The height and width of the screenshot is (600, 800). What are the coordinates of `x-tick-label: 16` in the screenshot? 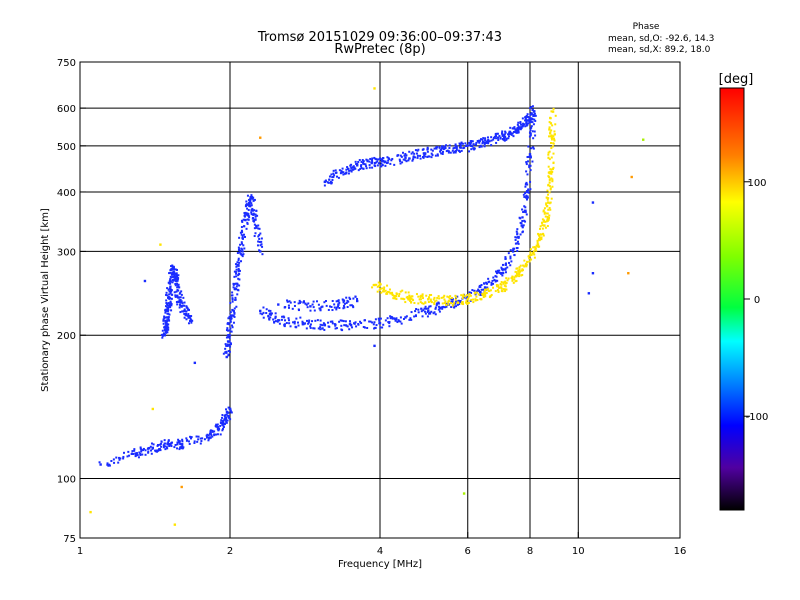 It's located at (680, 551).